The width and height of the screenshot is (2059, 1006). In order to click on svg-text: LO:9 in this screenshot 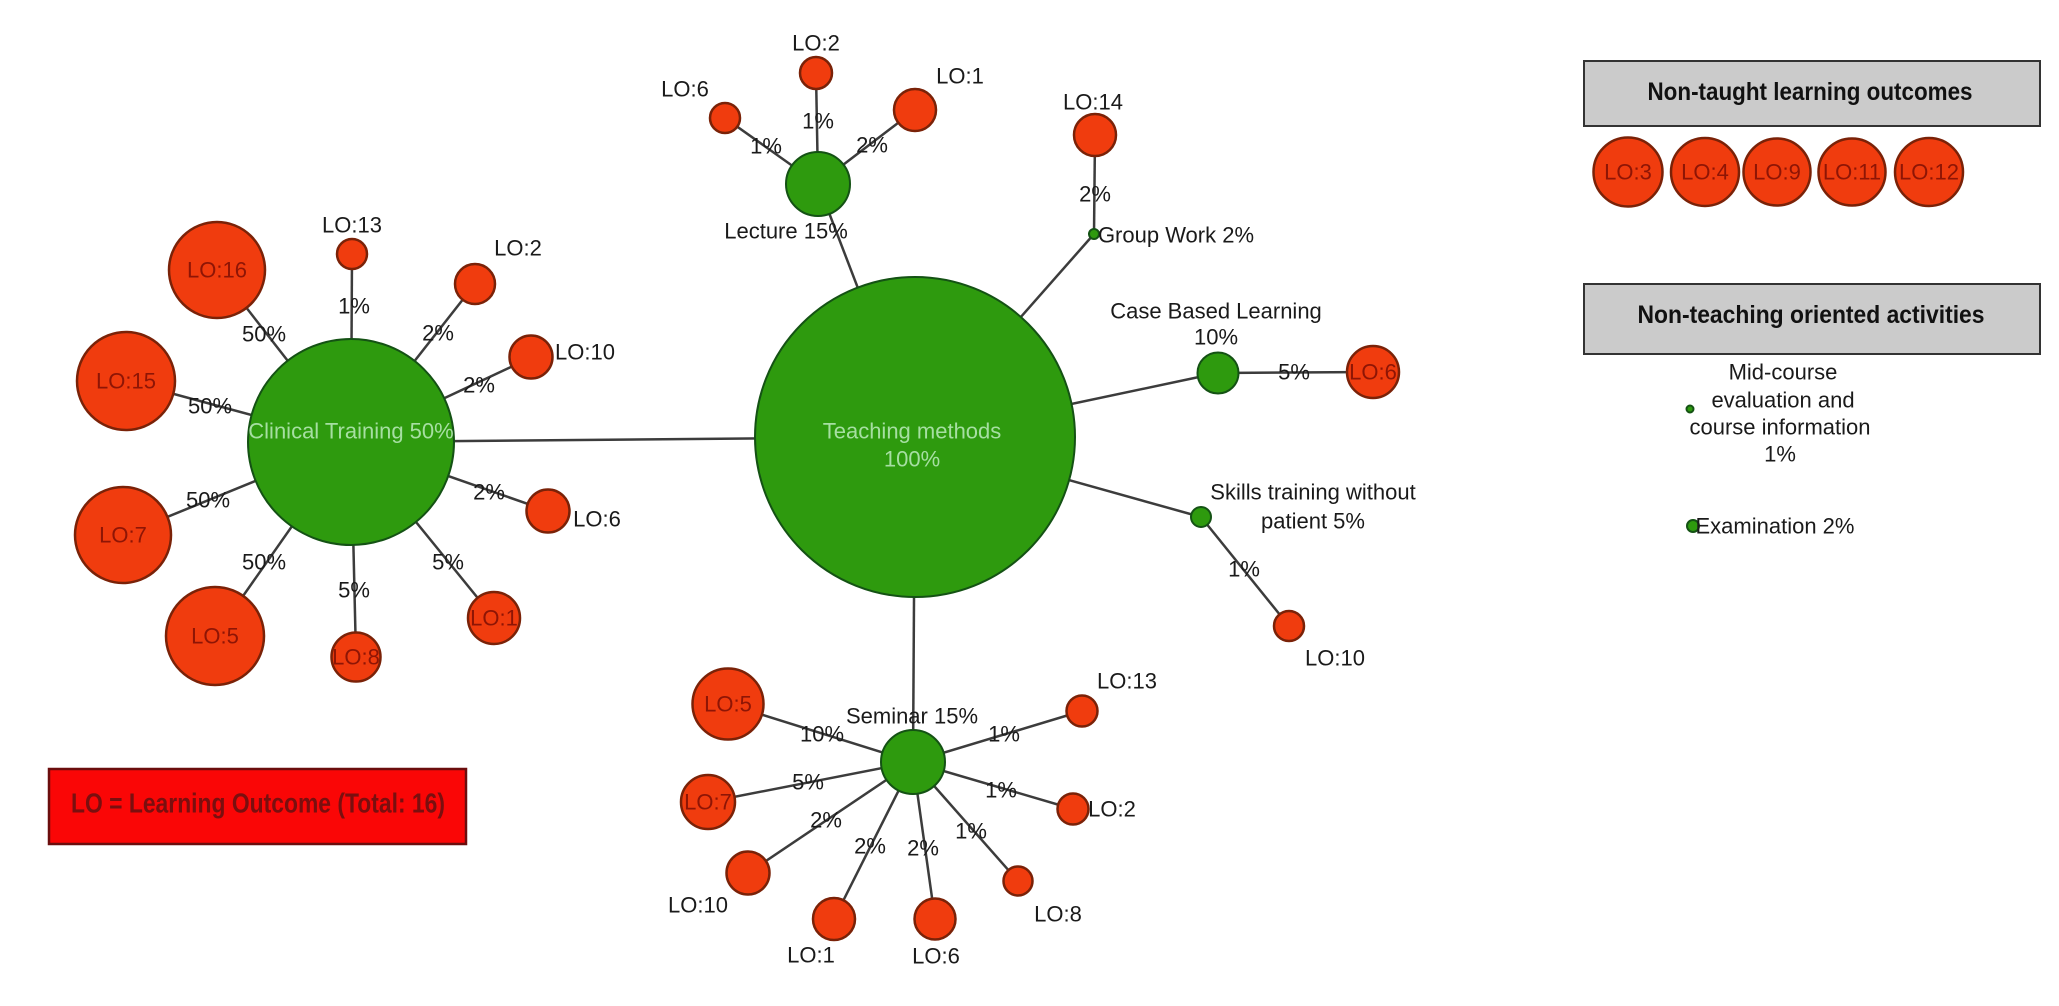, I will do `click(1777, 172)`.